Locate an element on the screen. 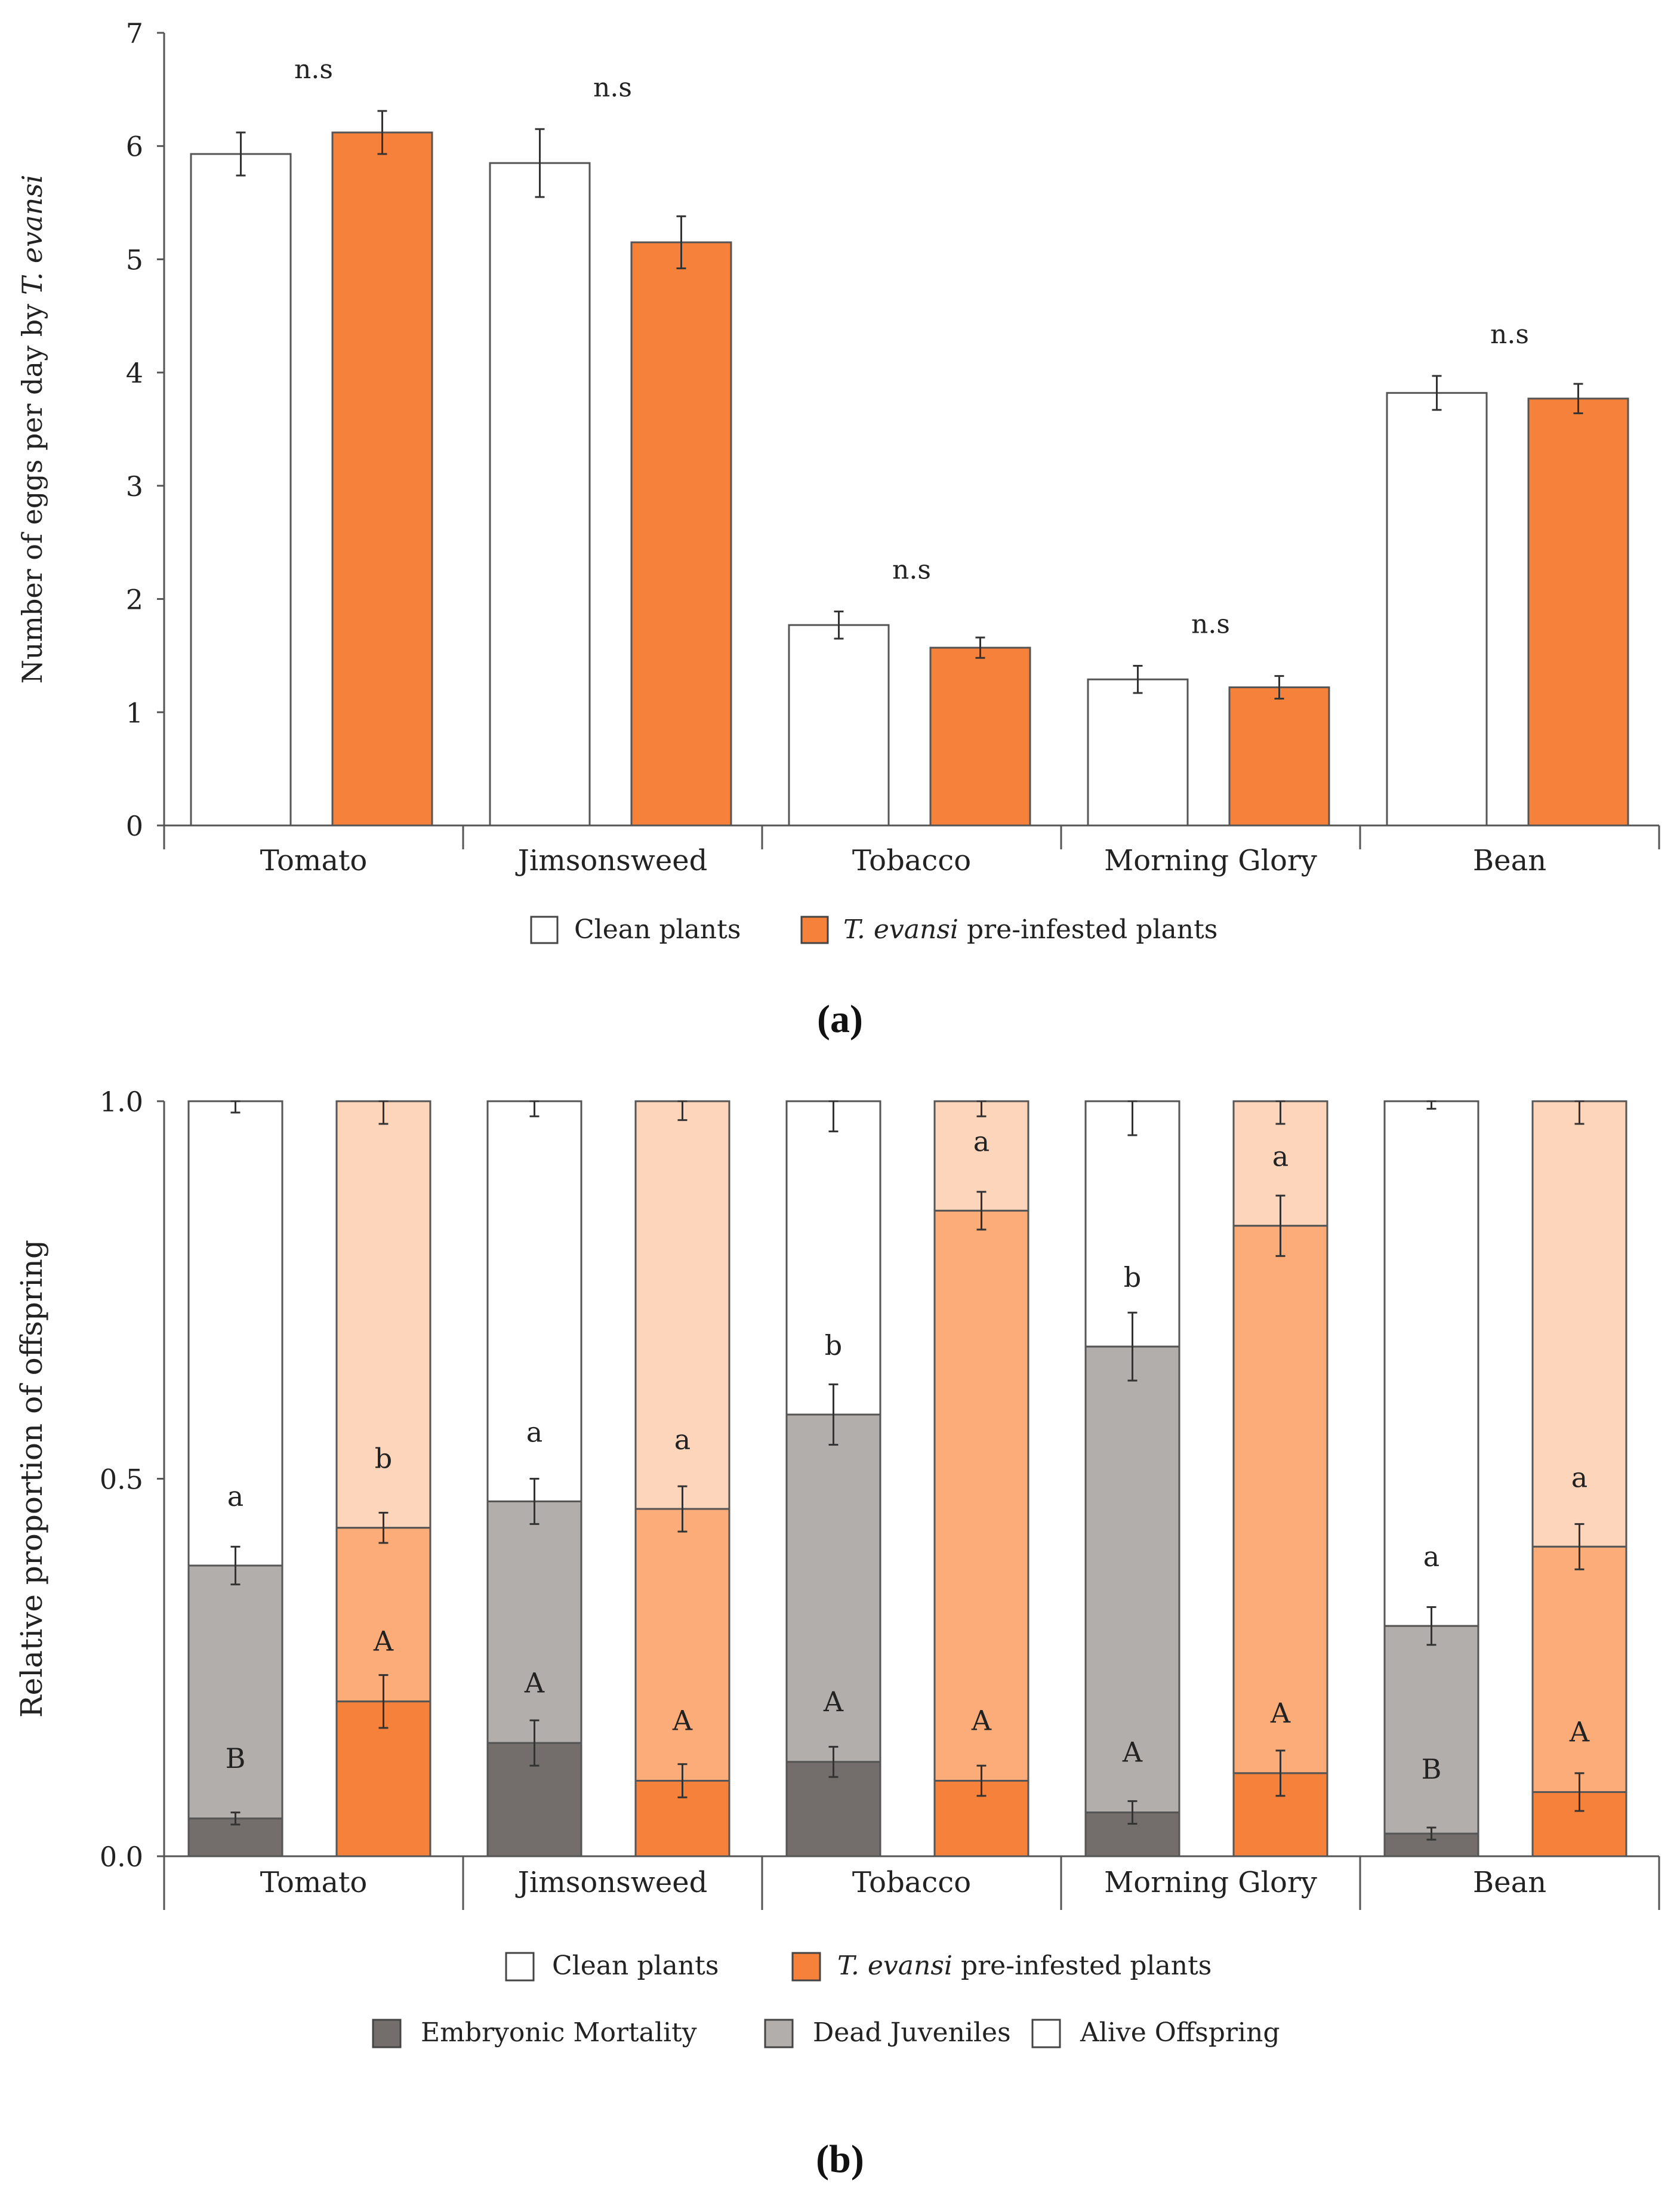 Image resolution: width=1680 pixels, height=2209 pixels. legend-embryonic-label: Embryonic Mortality is located at coordinates (559, 2032).